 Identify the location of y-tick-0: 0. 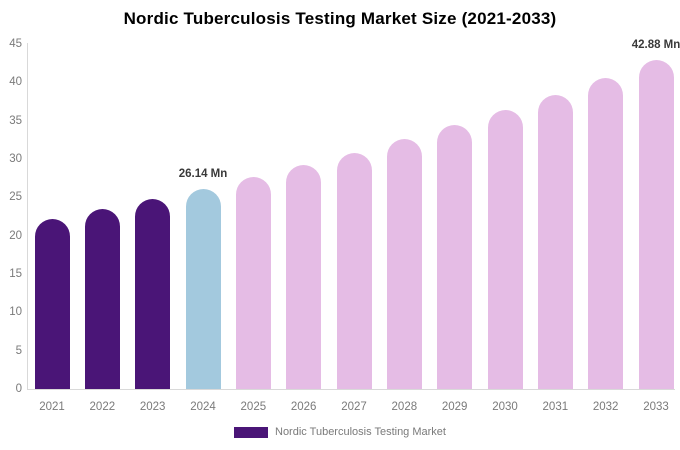
(18, 389).